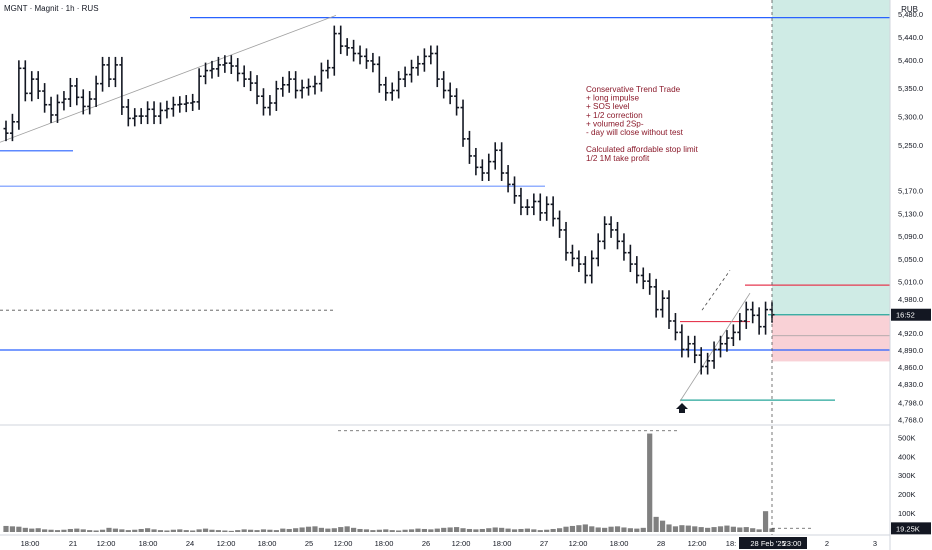 The image size is (932, 550). Describe the element at coordinates (911, 528) in the screenshot. I see `current-volume-marker: 19.25K` at that location.